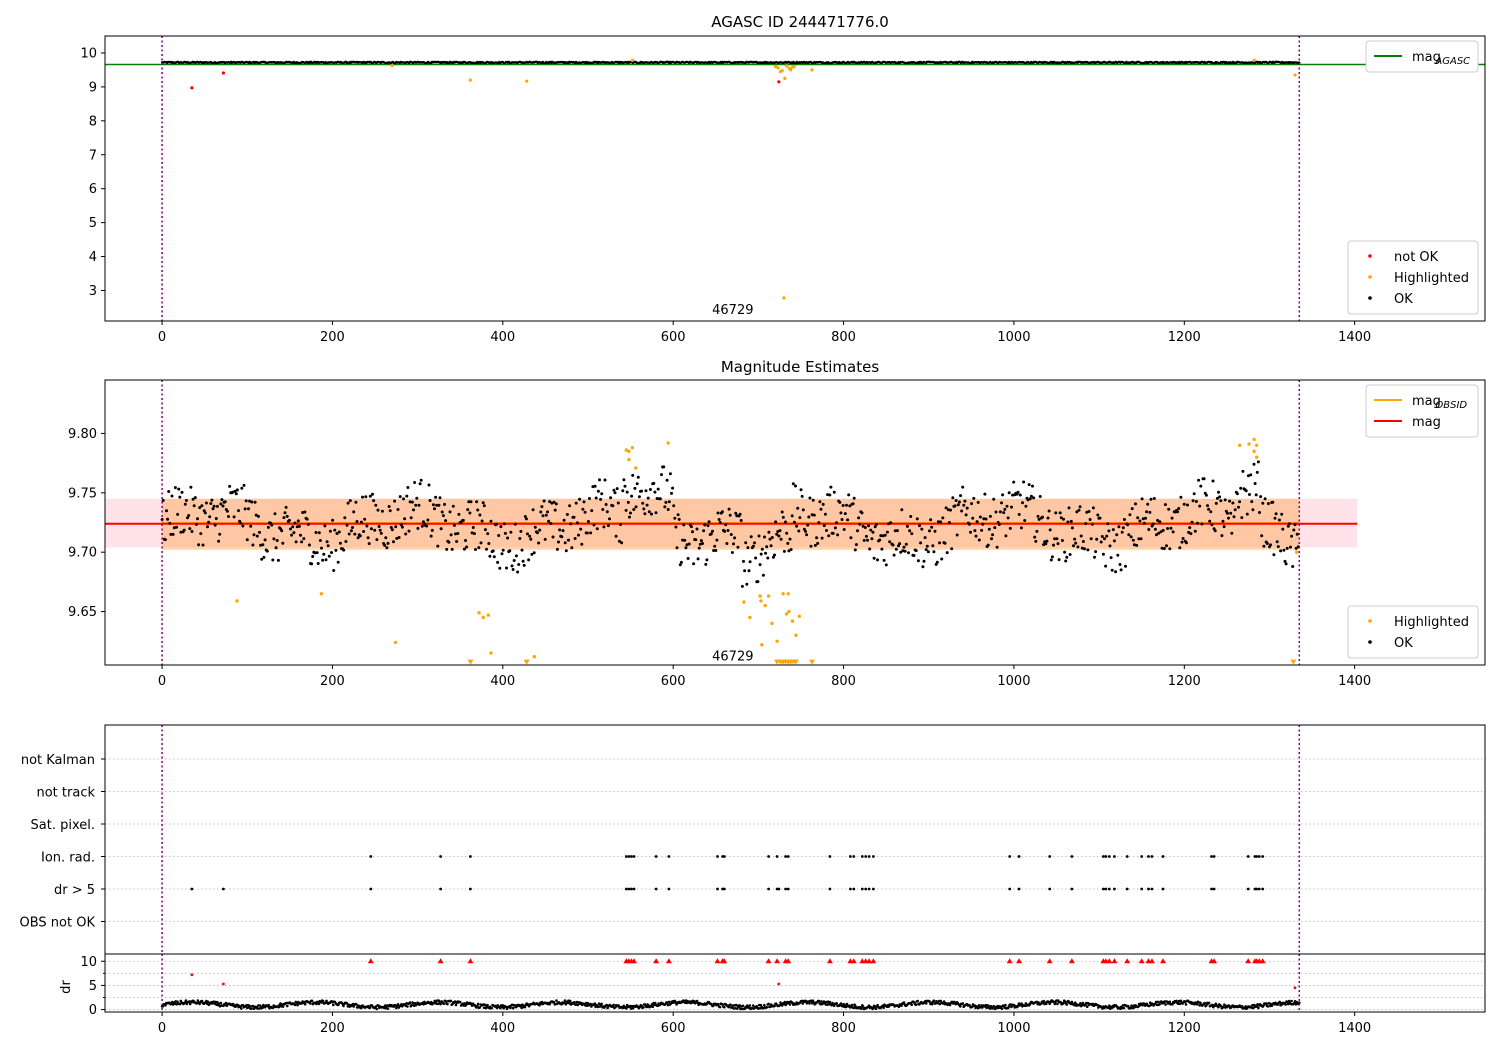 The width and height of the screenshot is (1500, 1050). I want to click on x-tick-label: 0, so click(162, 681).